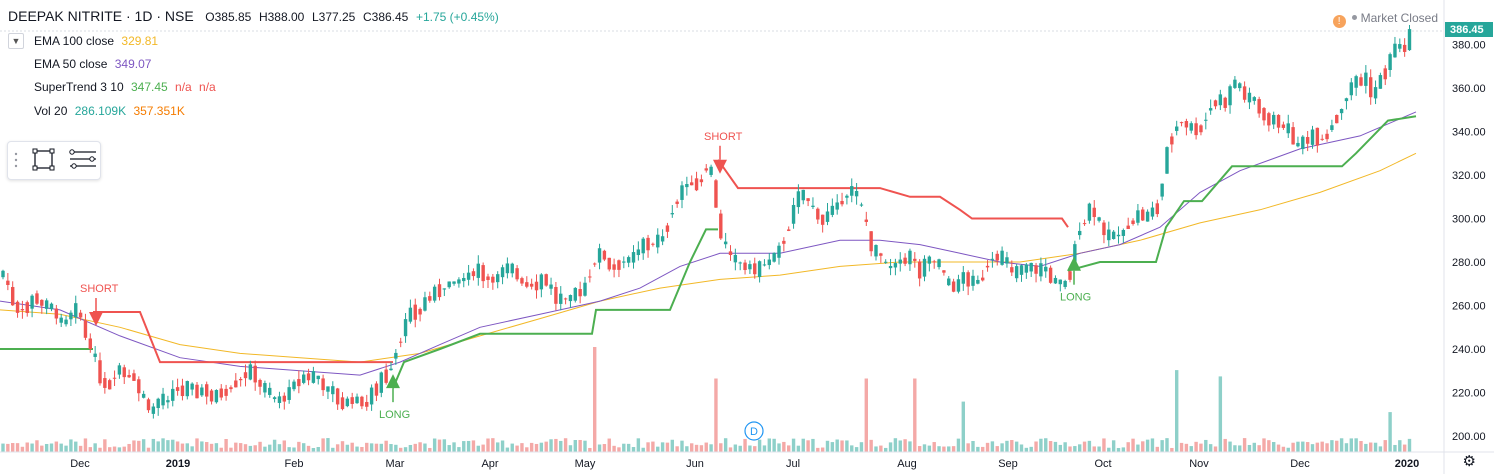 The height and width of the screenshot is (474, 1494). Describe the element at coordinates (489, 464) in the screenshot. I see `time-tick-label: Apr` at that location.